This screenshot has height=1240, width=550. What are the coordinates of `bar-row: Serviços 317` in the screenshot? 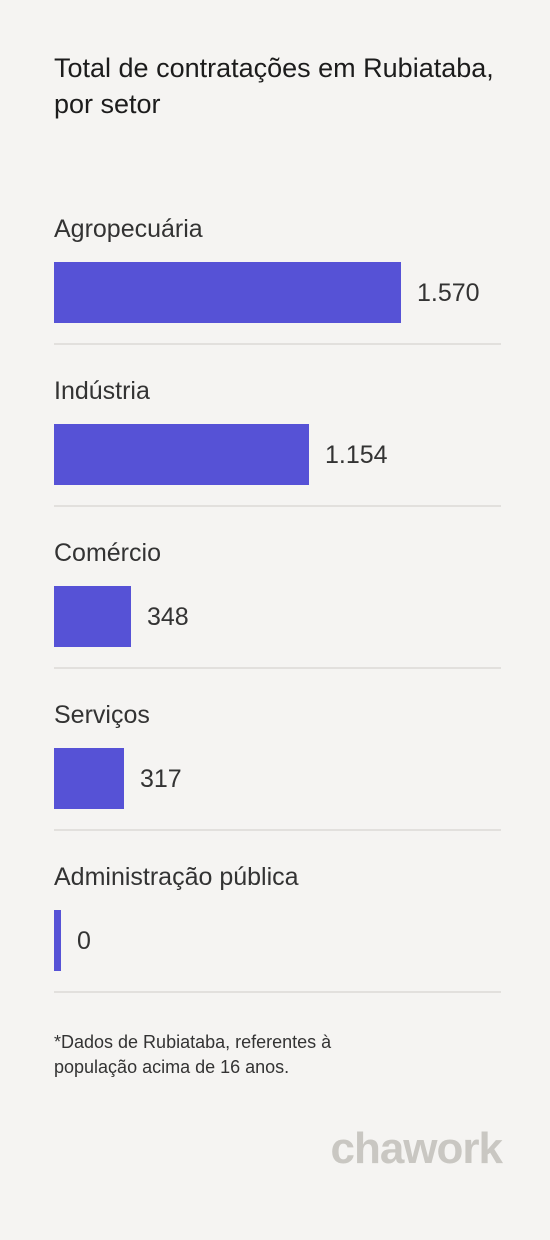 It's located at (277, 773).